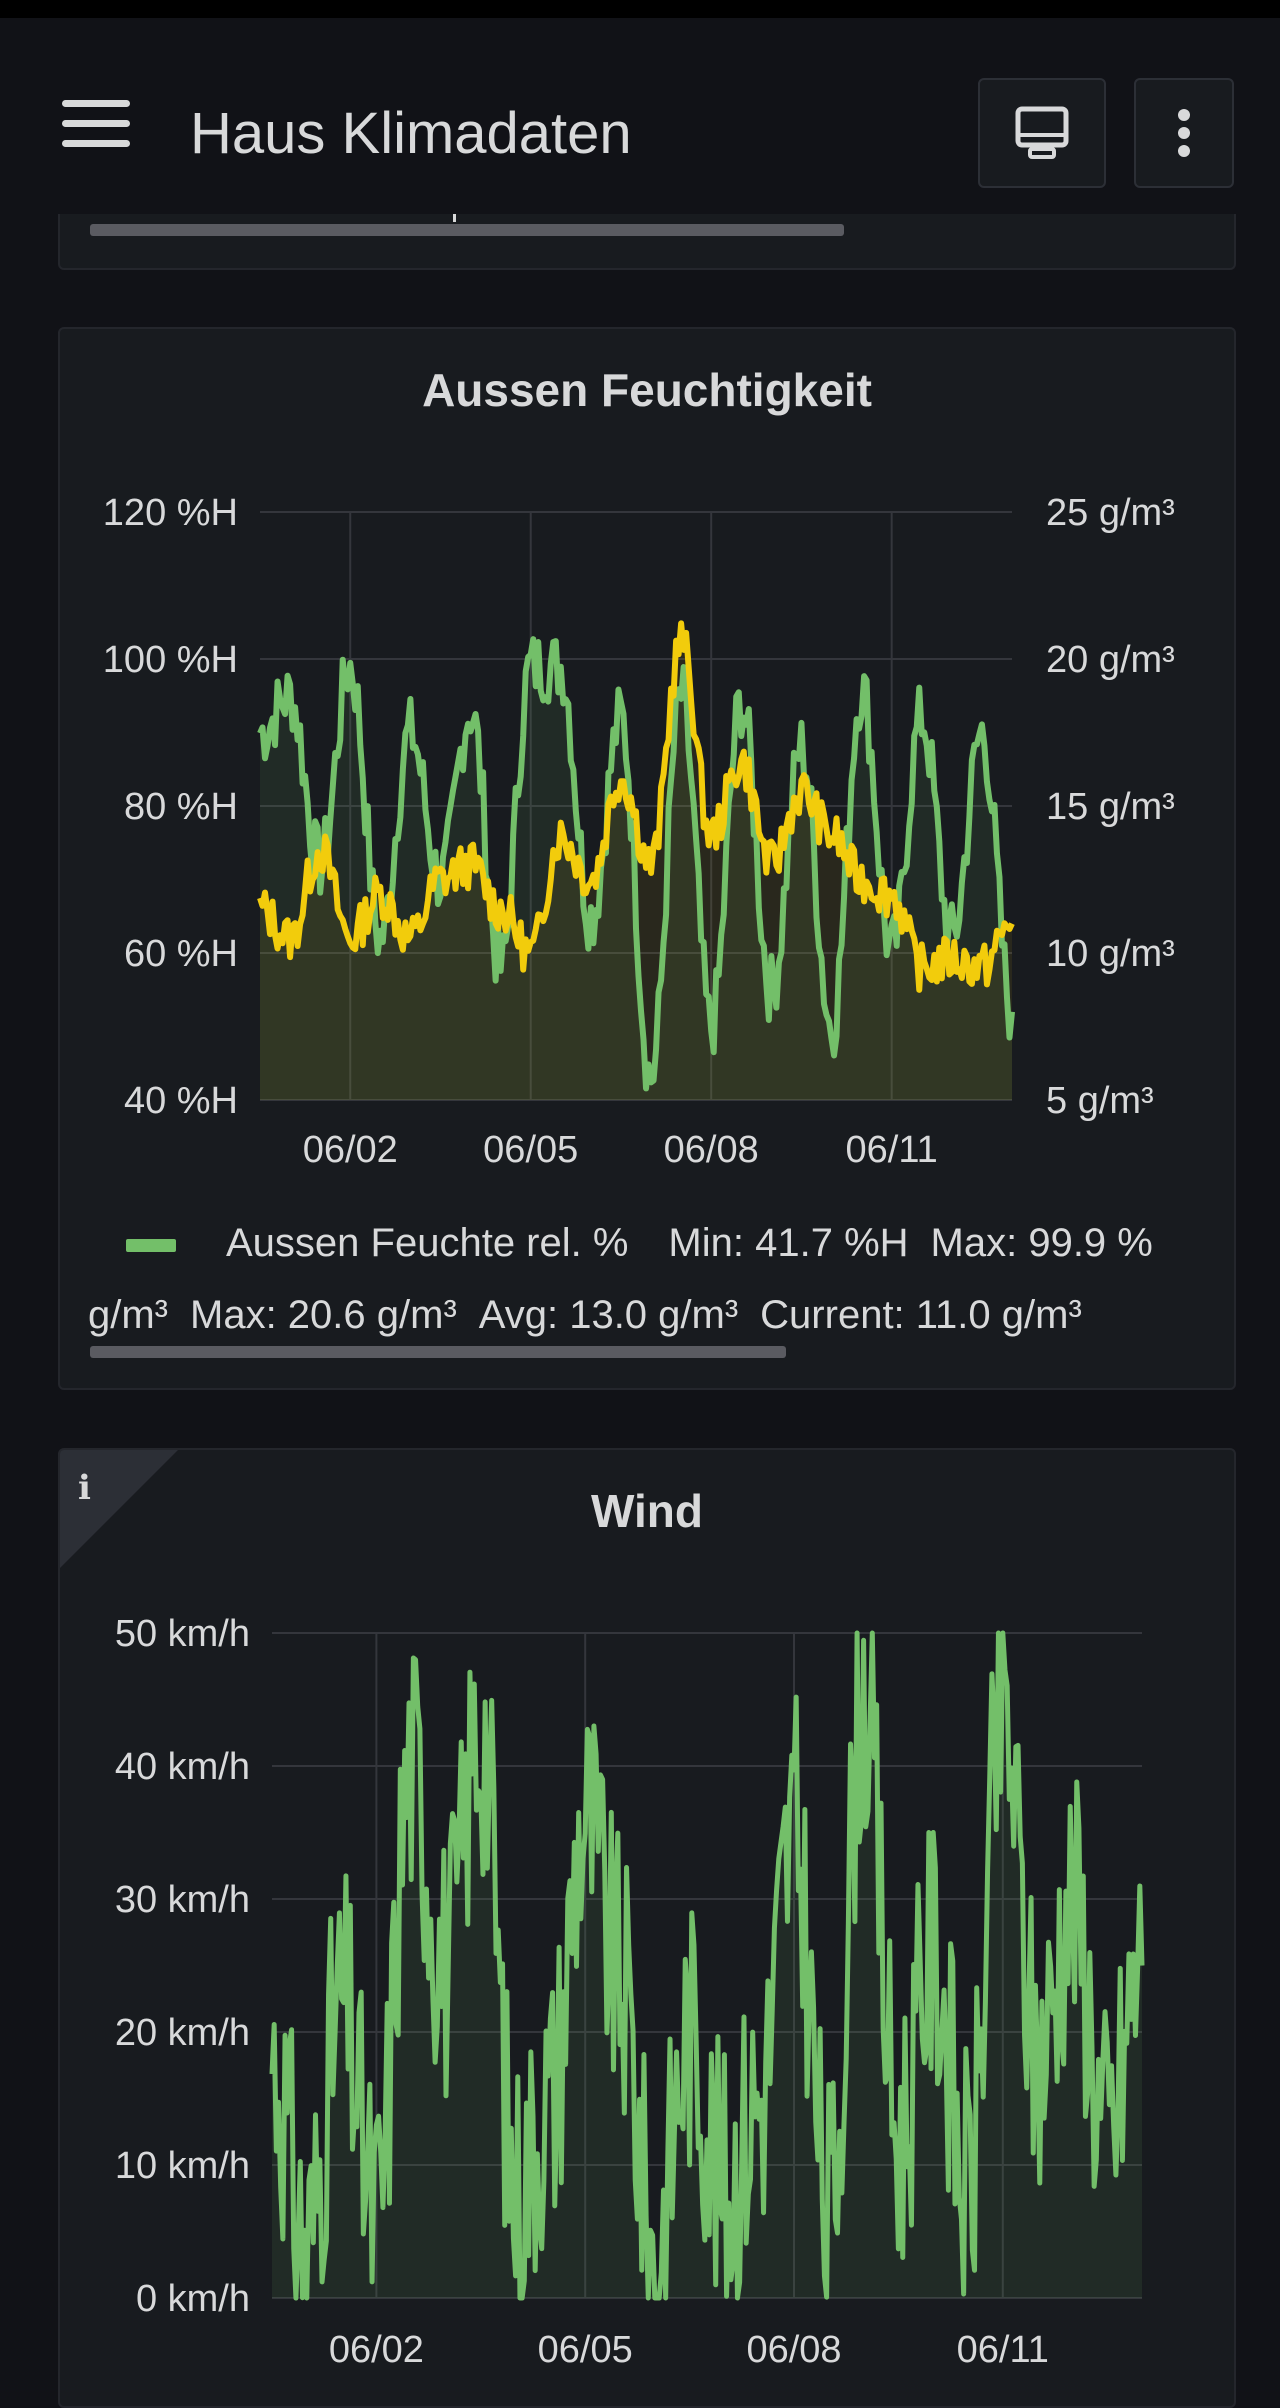 This screenshot has height=2408, width=1280. What do you see at coordinates (181, 1101) in the screenshot?
I see `y-left-tick-label: 40 %H` at bounding box center [181, 1101].